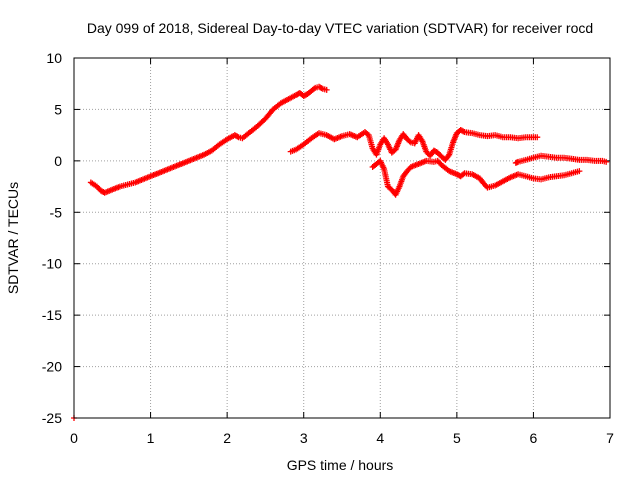 Image resolution: width=640 pixels, height=480 pixels. What do you see at coordinates (74, 438) in the screenshot?
I see `x-tick-label: 0` at bounding box center [74, 438].